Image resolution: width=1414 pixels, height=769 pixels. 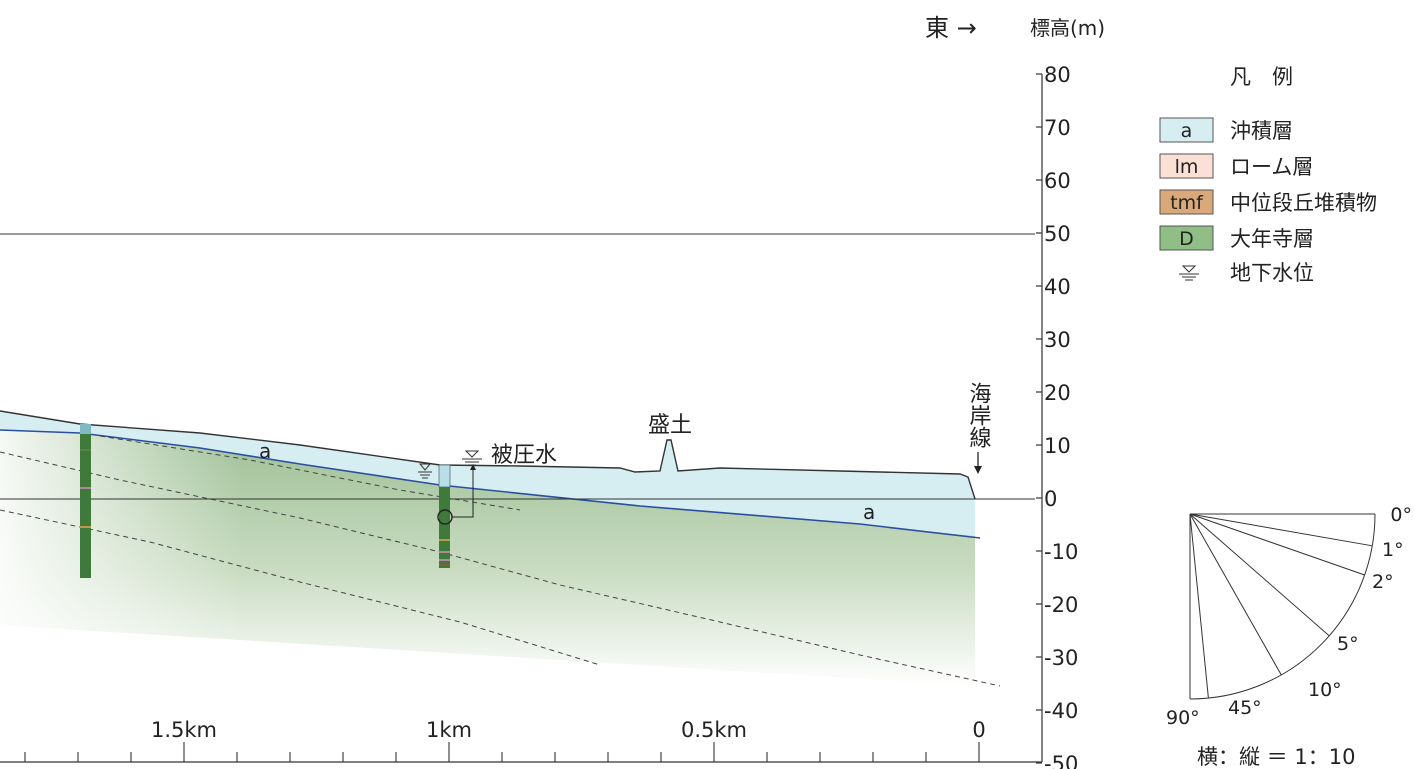 What do you see at coordinates (714, 730) in the screenshot?
I see `distance-label: 0.5km` at bounding box center [714, 730].